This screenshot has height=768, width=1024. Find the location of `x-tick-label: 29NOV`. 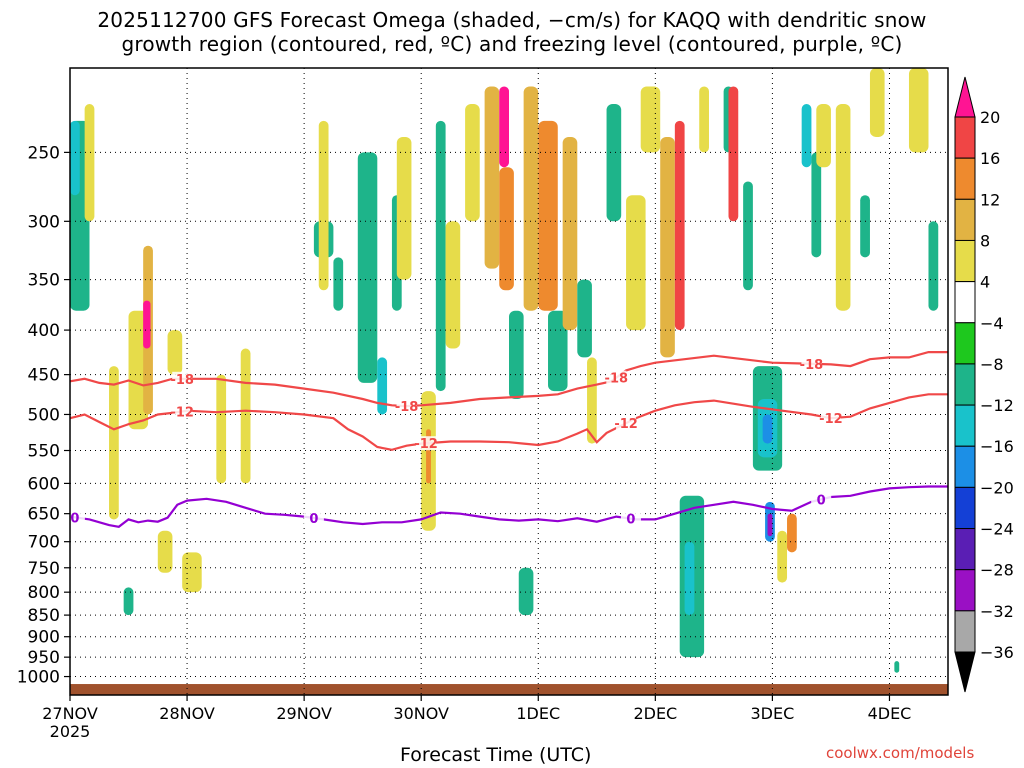

x-tick-label: 29NOV is located at coordinates (304, 713).